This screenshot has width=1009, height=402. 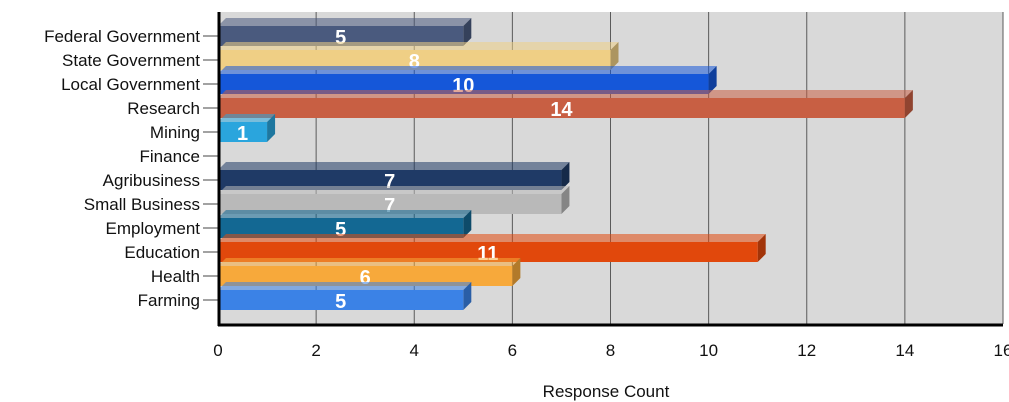 I want to click on category-label: Finance, so click(x=170, y=156).